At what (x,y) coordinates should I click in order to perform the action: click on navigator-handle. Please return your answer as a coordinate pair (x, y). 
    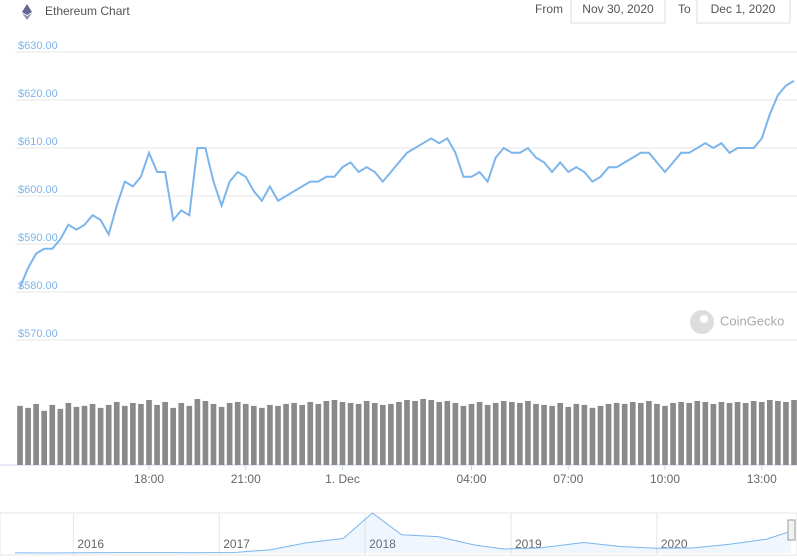
    Looking at the image, I should click on (791, 530).